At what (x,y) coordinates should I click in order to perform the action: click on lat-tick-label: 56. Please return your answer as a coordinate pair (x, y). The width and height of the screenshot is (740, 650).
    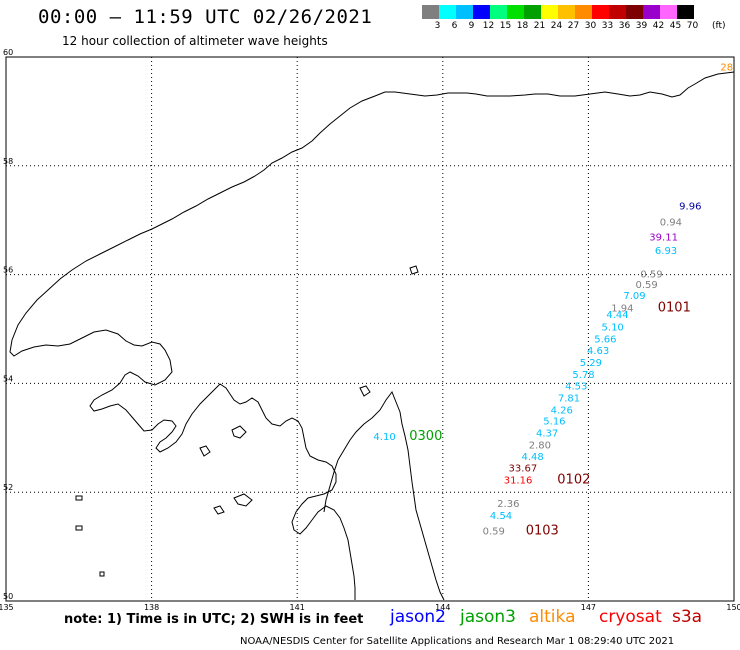
    Looking at the image, I should click on (8, 270).